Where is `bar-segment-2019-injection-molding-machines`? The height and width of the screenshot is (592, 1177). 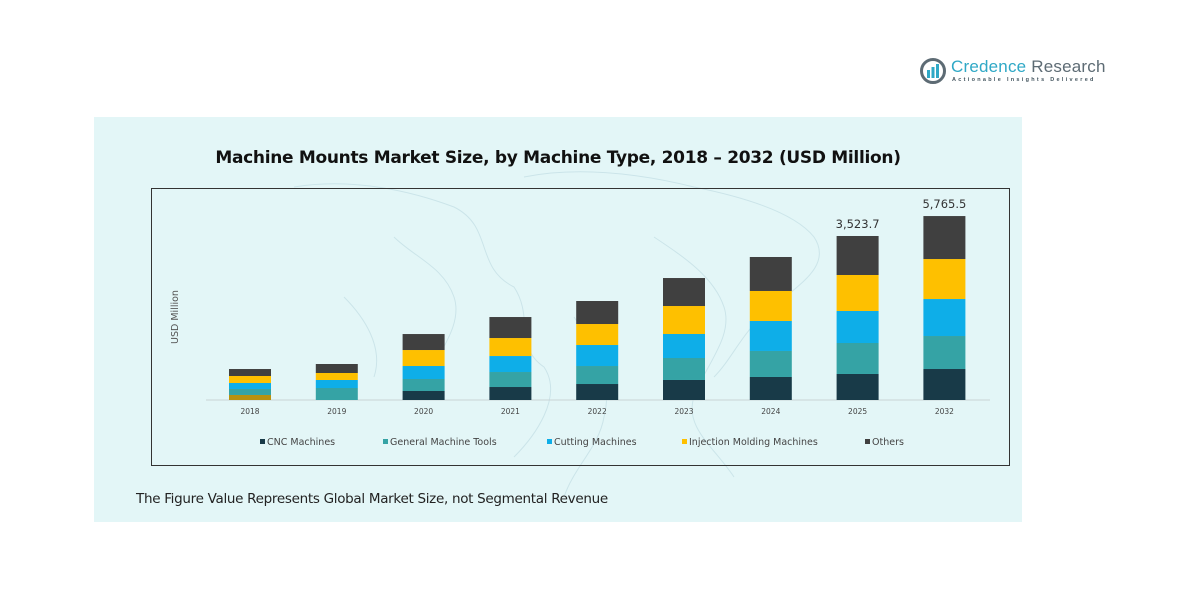
bar-segment-2019-injection-molding-machines is located at coordinates (336, 376).